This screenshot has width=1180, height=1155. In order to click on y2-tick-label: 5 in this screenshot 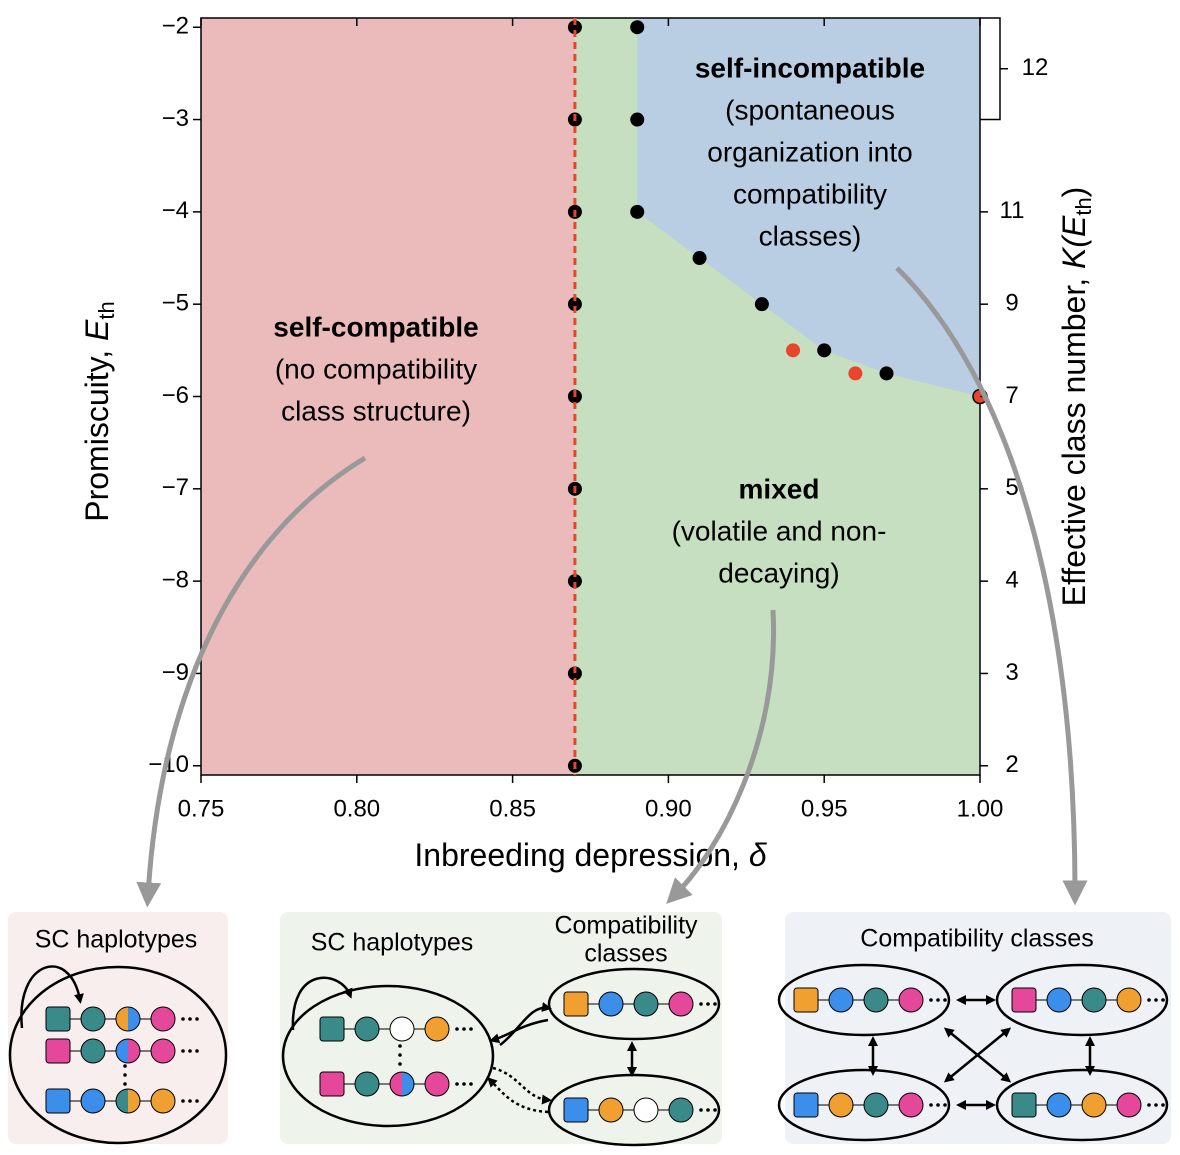, I will do `click(1011, 487)`.